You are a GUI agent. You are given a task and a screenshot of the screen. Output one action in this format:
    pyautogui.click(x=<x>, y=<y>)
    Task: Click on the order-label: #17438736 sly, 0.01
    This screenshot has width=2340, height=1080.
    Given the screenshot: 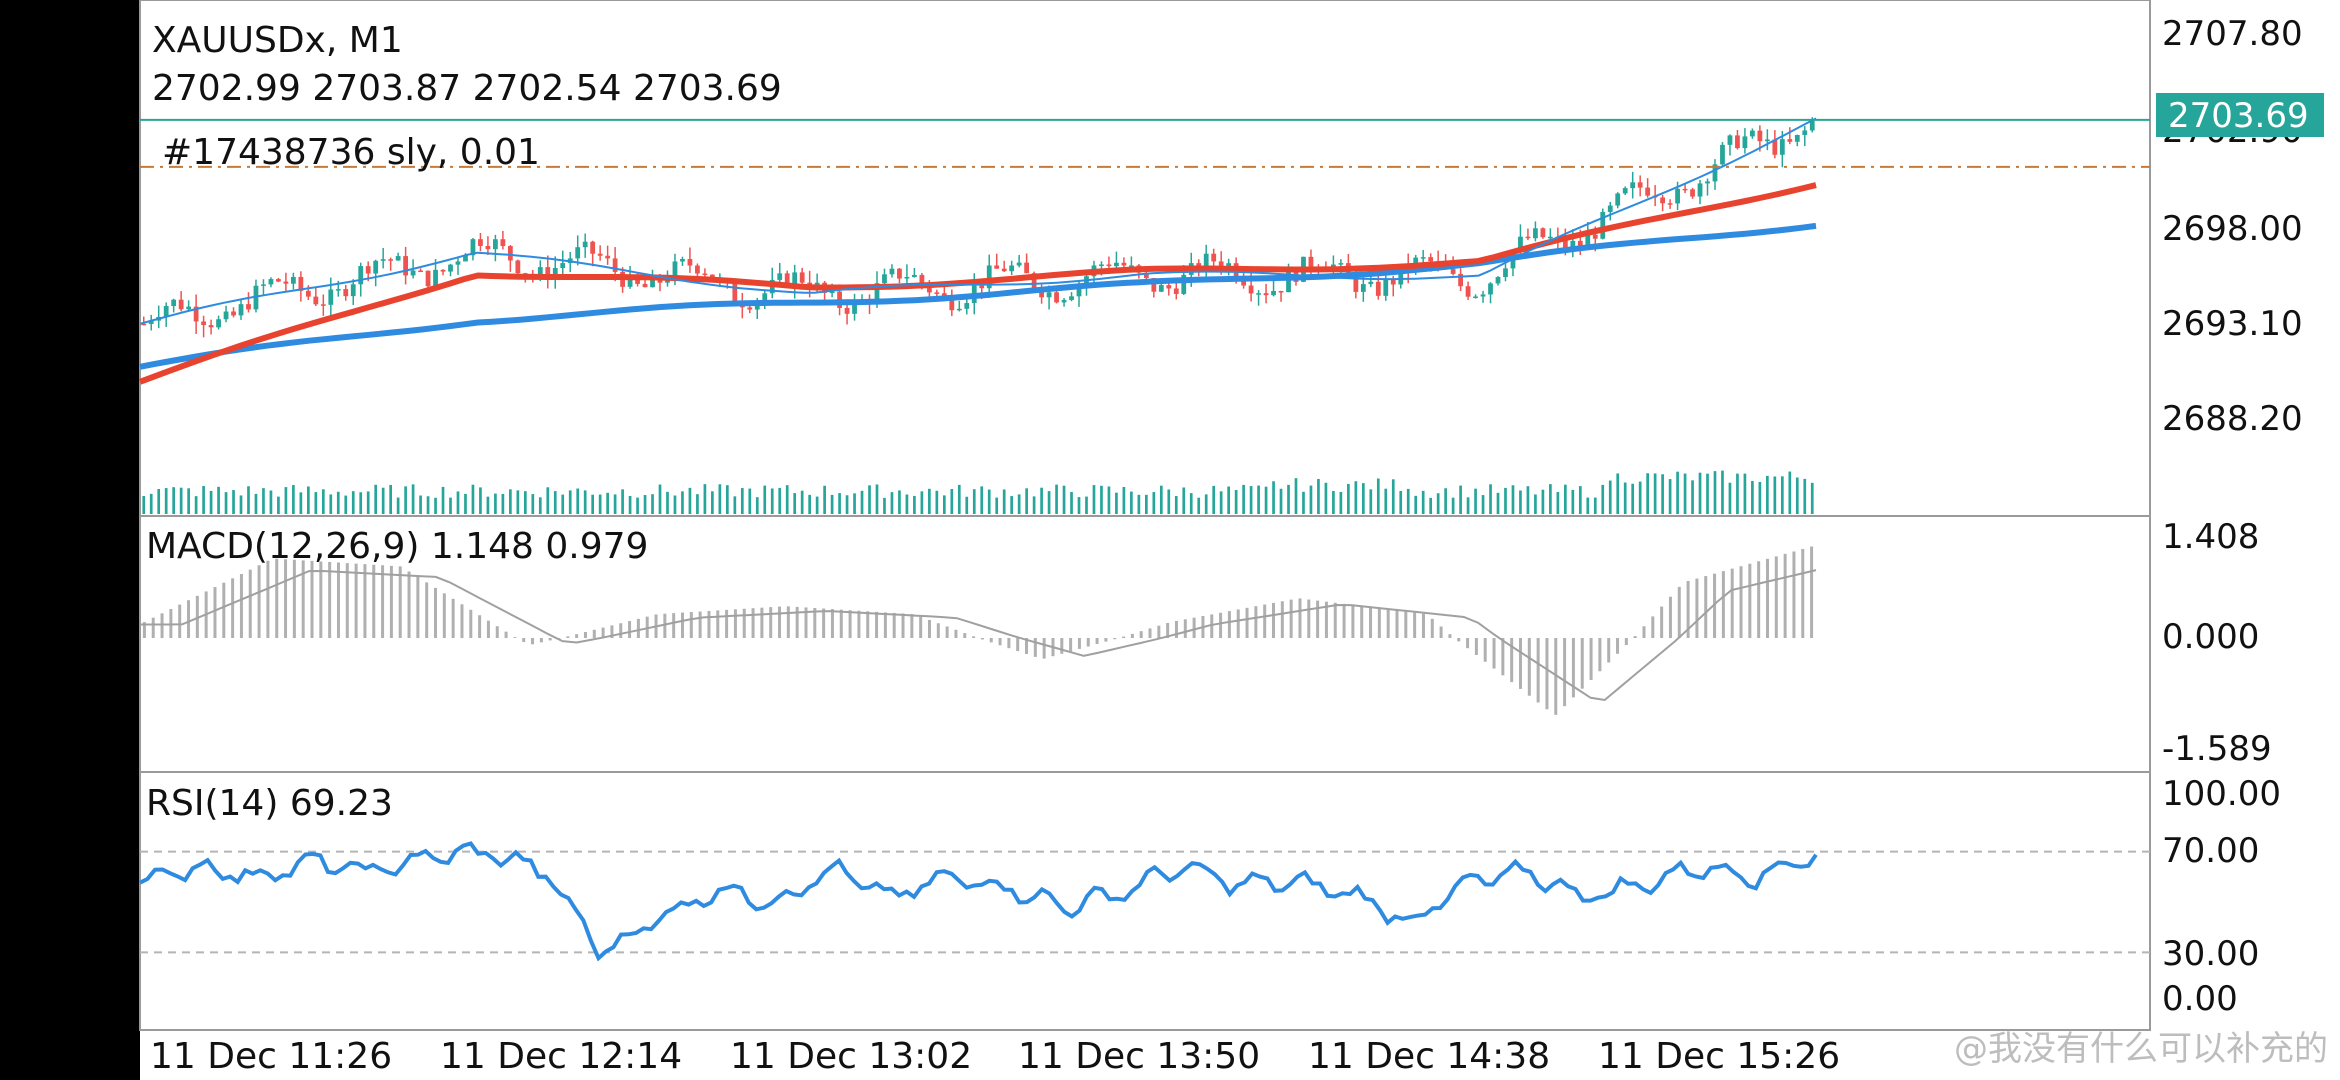 What is the action you would take?
    pyautogui.click(x=351, y=152)
    